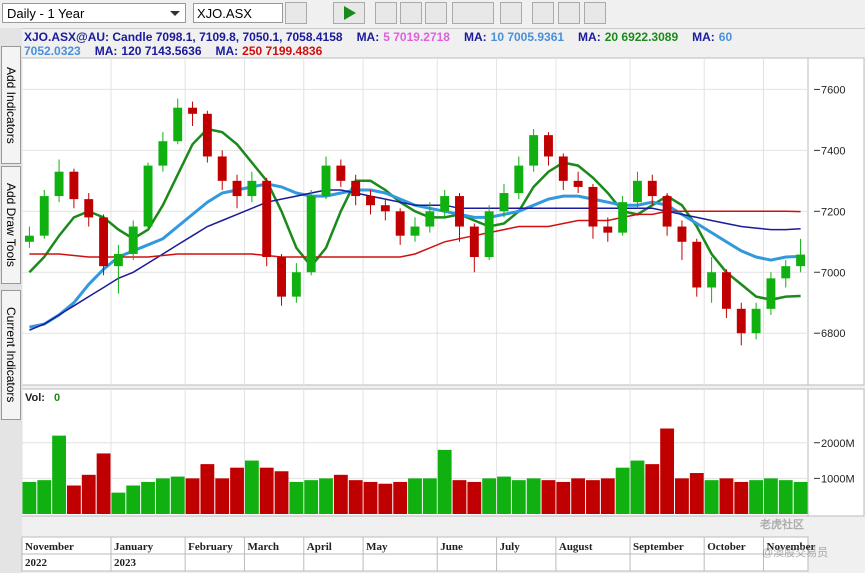  Describe the element at coordinates (836, 452) in the screenshot. I see `volume-axis-panel` at that location.